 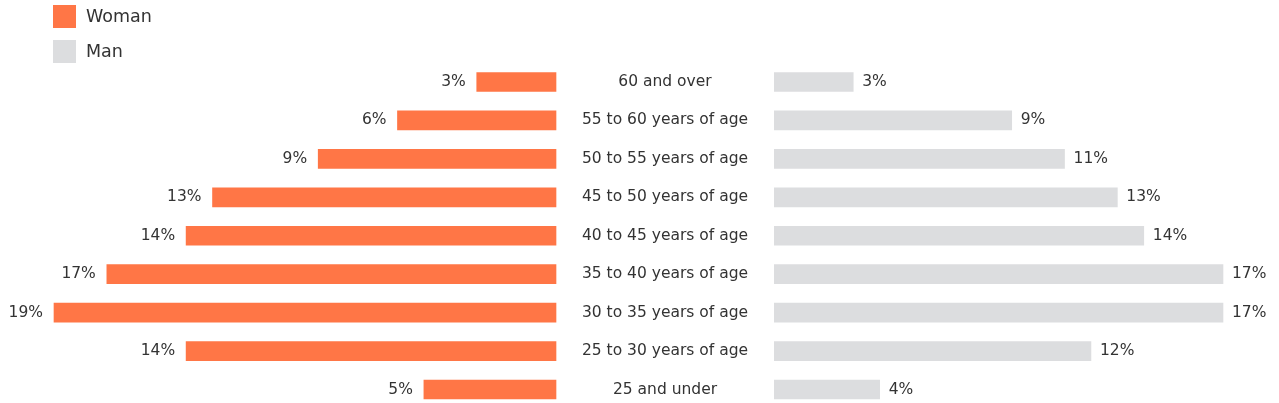 I want to click on data-label: 4%, so click(x=901, y=388).